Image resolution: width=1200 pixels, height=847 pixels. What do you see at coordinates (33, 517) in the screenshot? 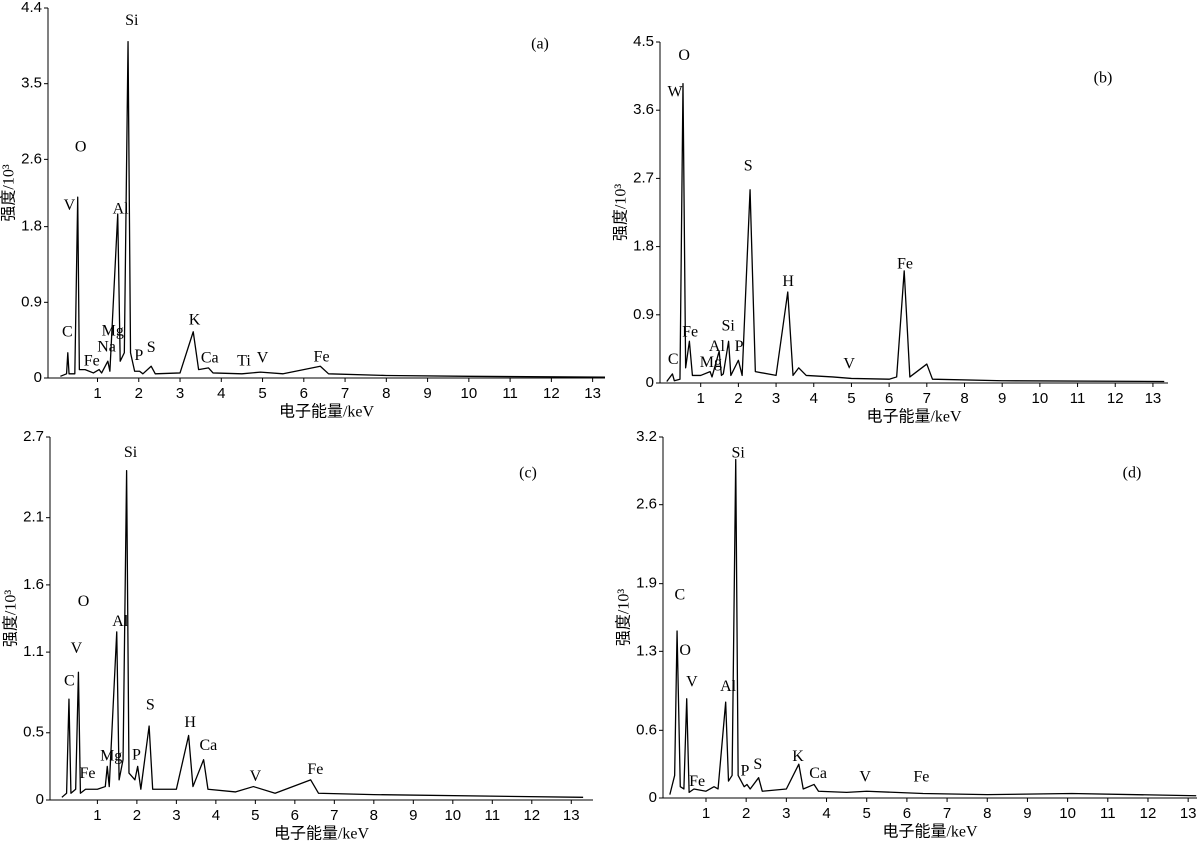
I see `y-tick-label: 2.1` at bounding box center [33, 517].